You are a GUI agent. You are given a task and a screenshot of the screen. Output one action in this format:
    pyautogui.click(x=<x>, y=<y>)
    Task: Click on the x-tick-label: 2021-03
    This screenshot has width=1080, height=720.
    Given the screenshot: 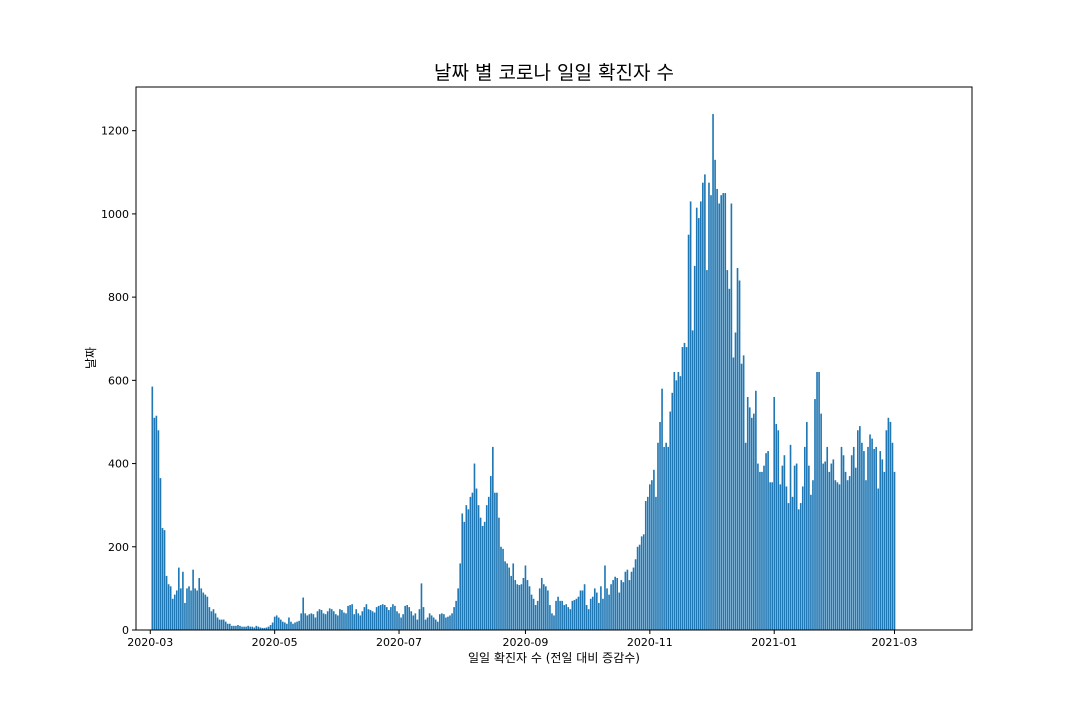 What is the action you would take?
    pyautogui.click(x=895, y=642)
    